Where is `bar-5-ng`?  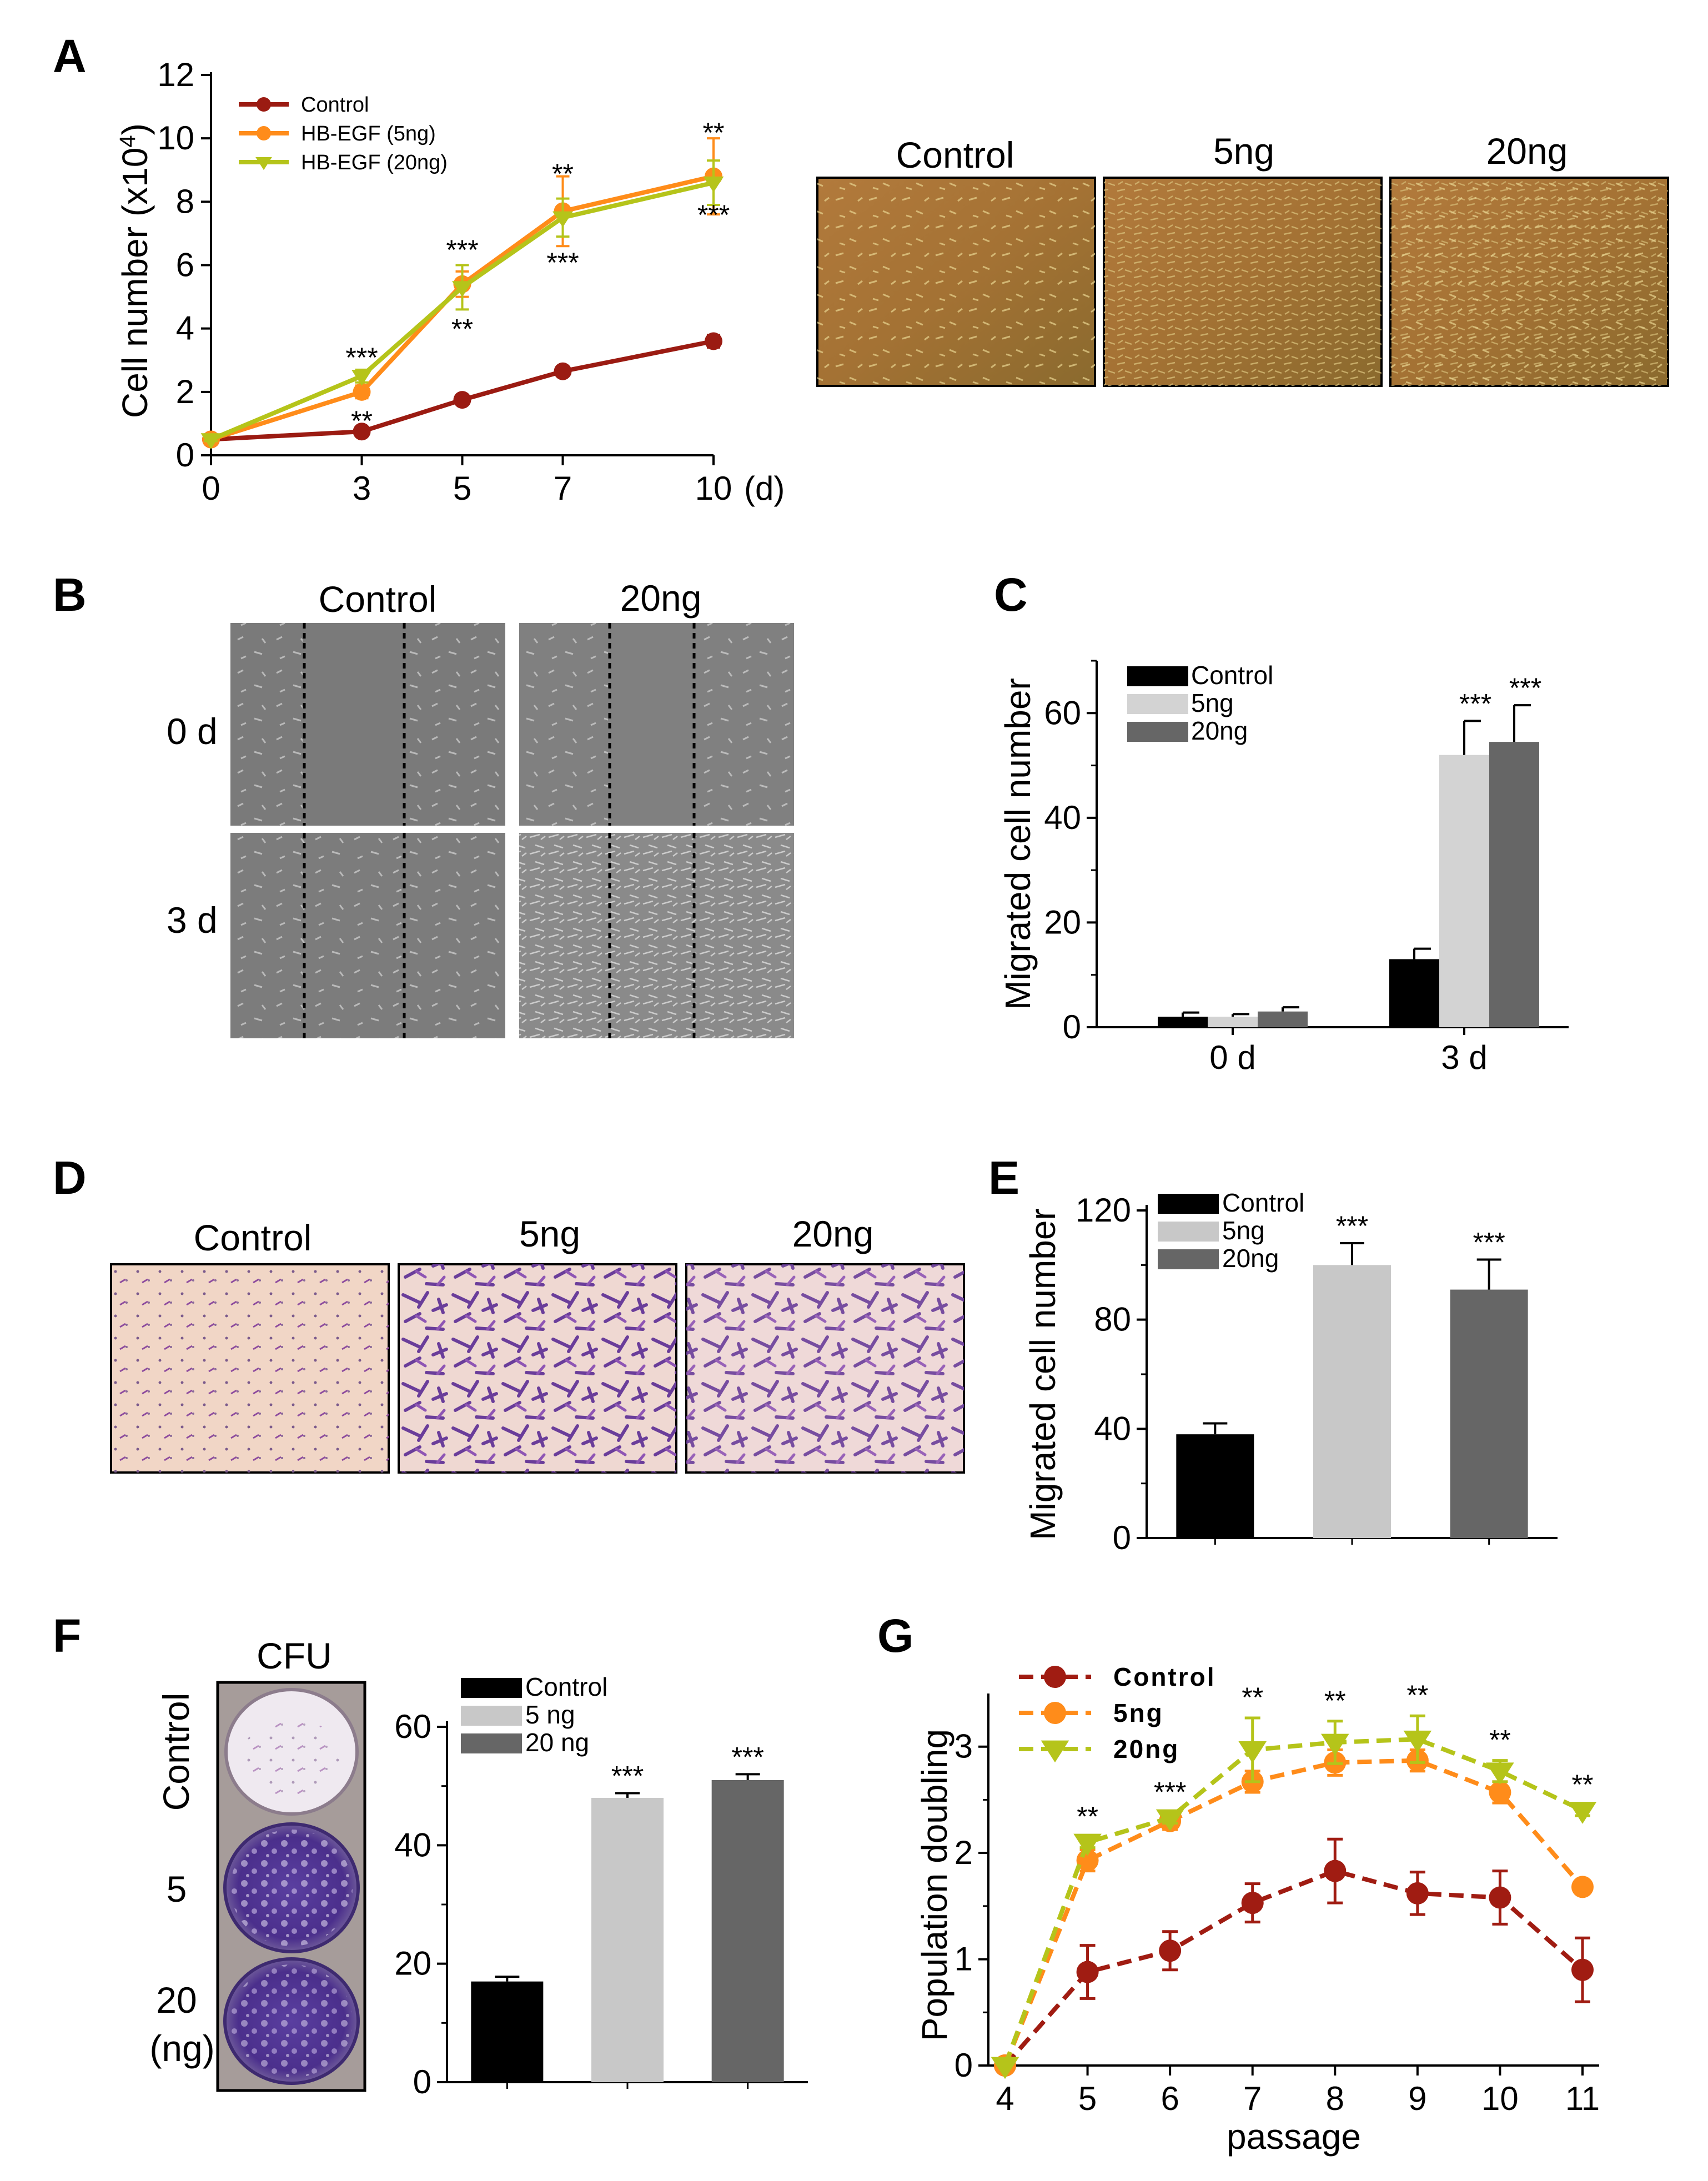
bar-5-ng is located at coordinates (627, 1940).